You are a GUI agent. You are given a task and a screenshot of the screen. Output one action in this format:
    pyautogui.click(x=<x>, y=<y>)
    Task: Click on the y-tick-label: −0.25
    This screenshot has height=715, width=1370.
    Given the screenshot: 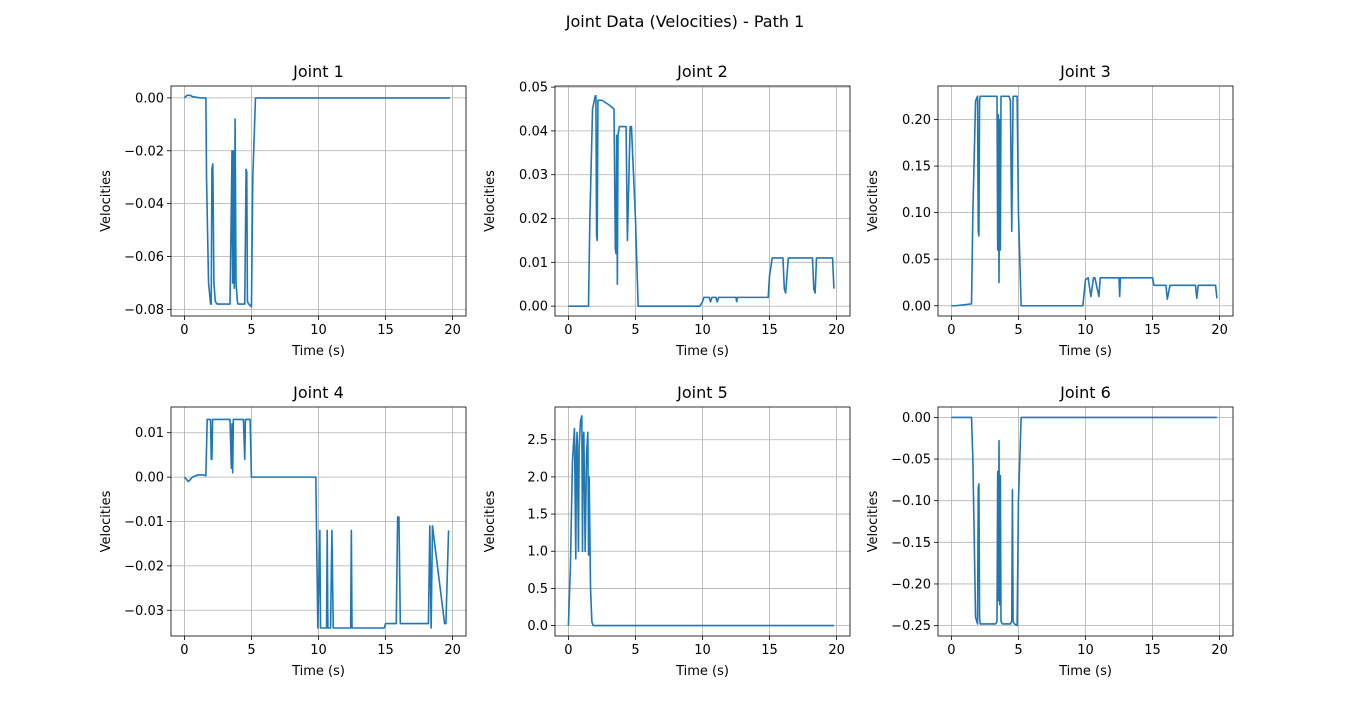 What is the action you would take?
    pyautogui.click(x=911, y=626)
    